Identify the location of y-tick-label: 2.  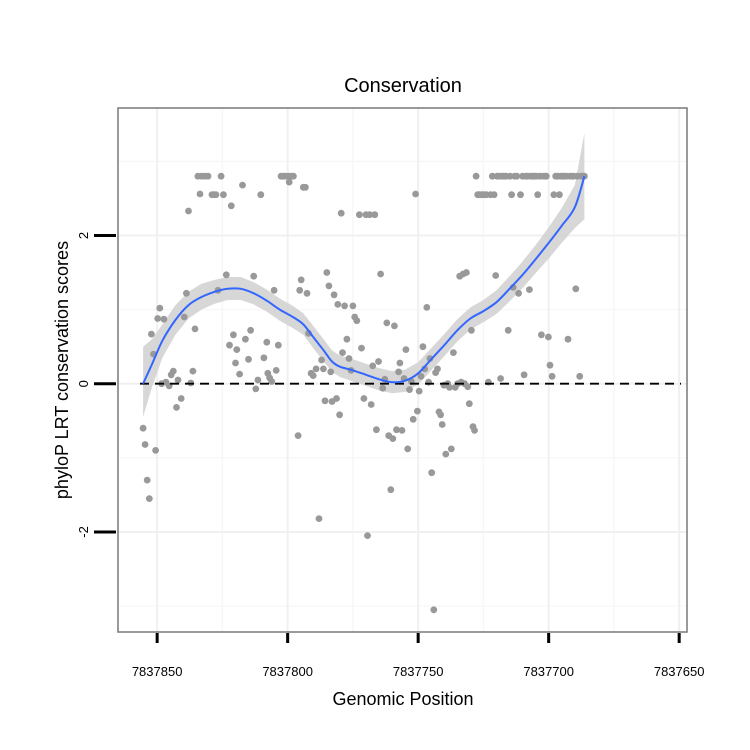
(83, 235).